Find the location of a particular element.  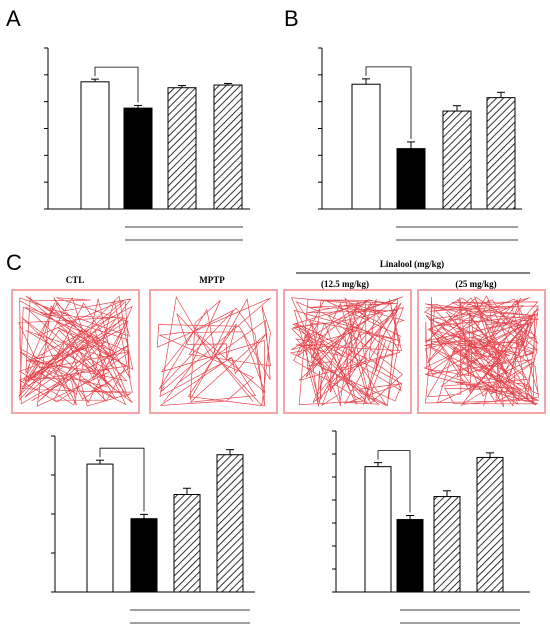

chart-1-bracket is located at coordinates (388, 102).